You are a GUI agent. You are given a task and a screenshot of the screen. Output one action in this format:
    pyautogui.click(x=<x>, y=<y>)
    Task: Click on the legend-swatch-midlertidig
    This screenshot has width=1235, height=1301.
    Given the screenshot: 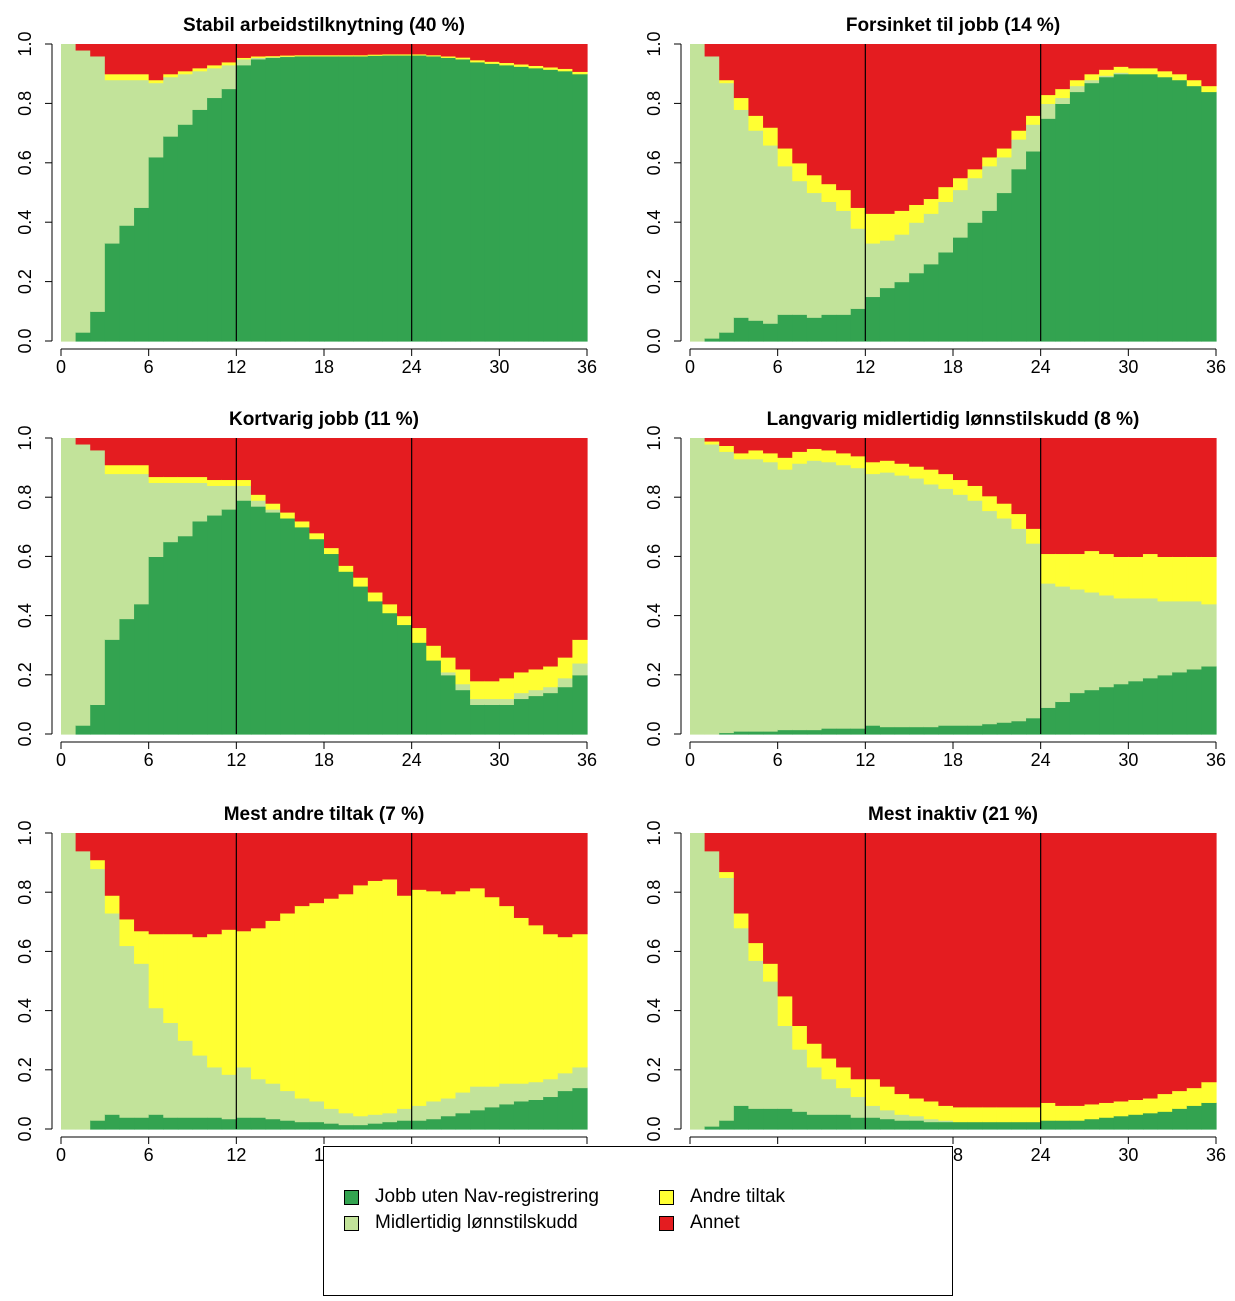 What is the action you would take?
    pyautogui.click(x=351, y=1223)
    